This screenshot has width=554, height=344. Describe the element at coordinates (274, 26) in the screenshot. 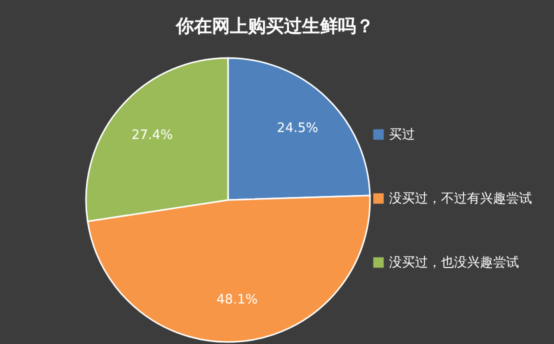

I see `chart-title: 你在网上购买过生鲜吗？` at that location.